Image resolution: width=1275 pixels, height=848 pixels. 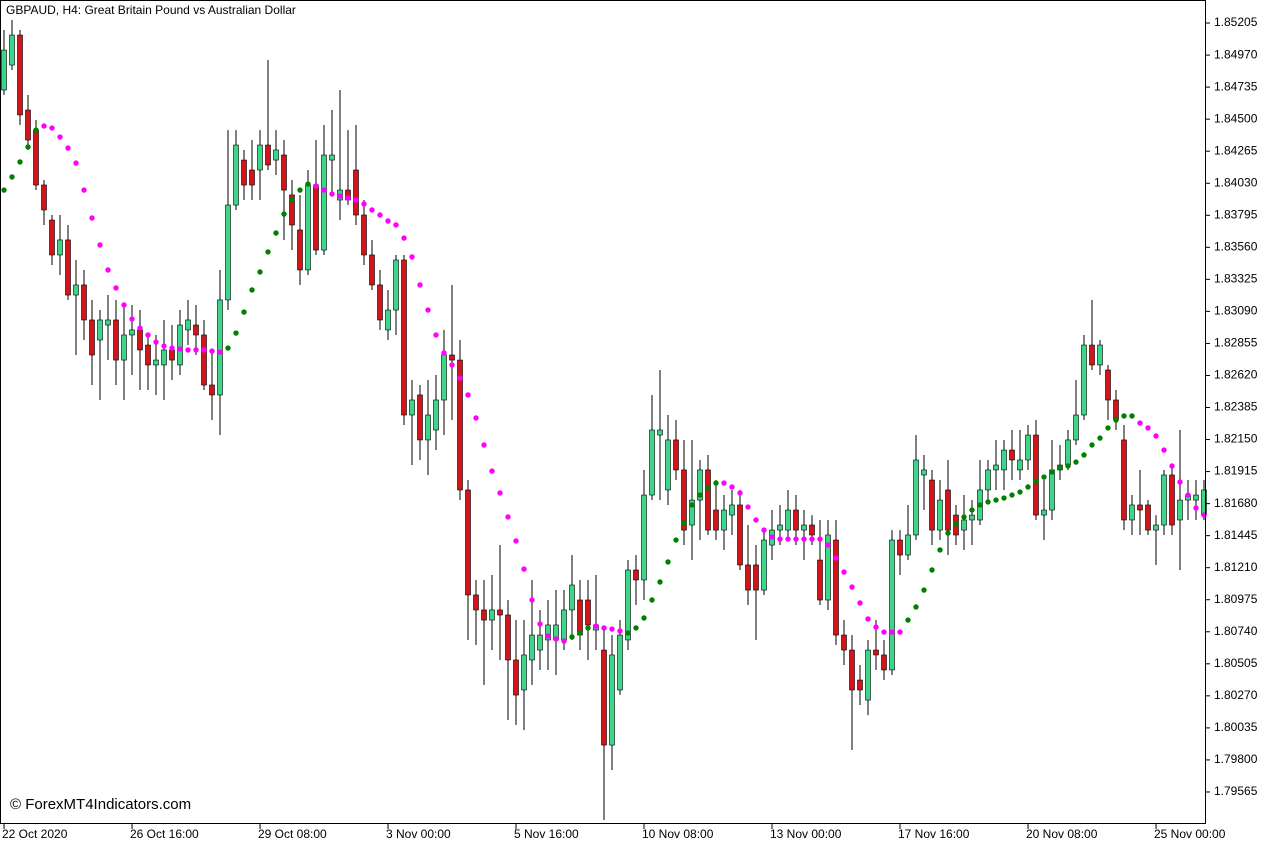 What do you see at coordinates (1236, 695) in the screenshot?
I see `y-tick-label: 1.80270` at bounding box center [1236, 695].